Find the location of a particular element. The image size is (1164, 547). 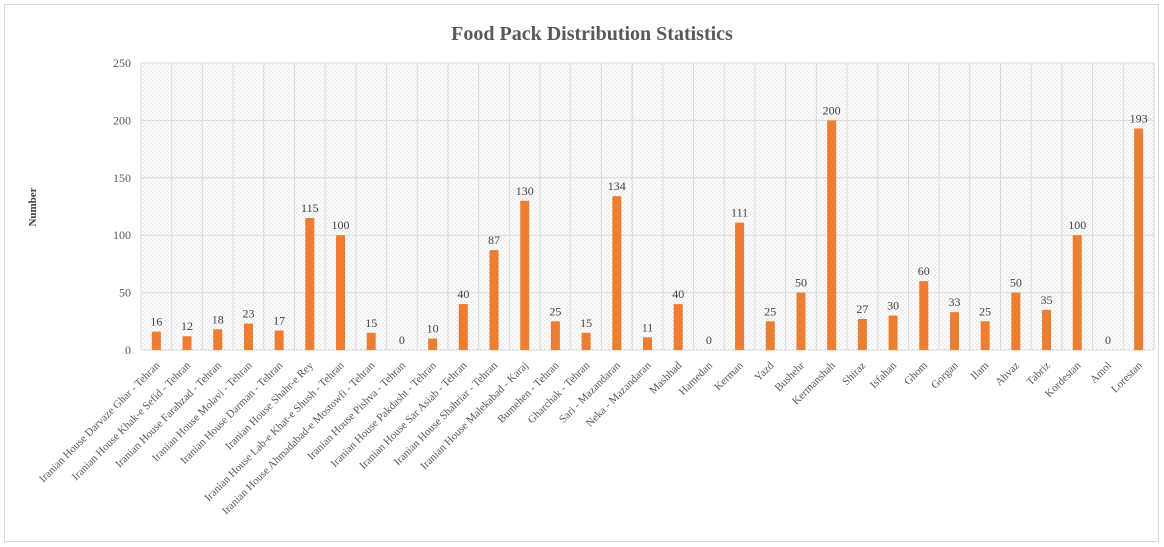

y-axis: 0 50 100 150 200 250 is located at coordinates (122, 206).